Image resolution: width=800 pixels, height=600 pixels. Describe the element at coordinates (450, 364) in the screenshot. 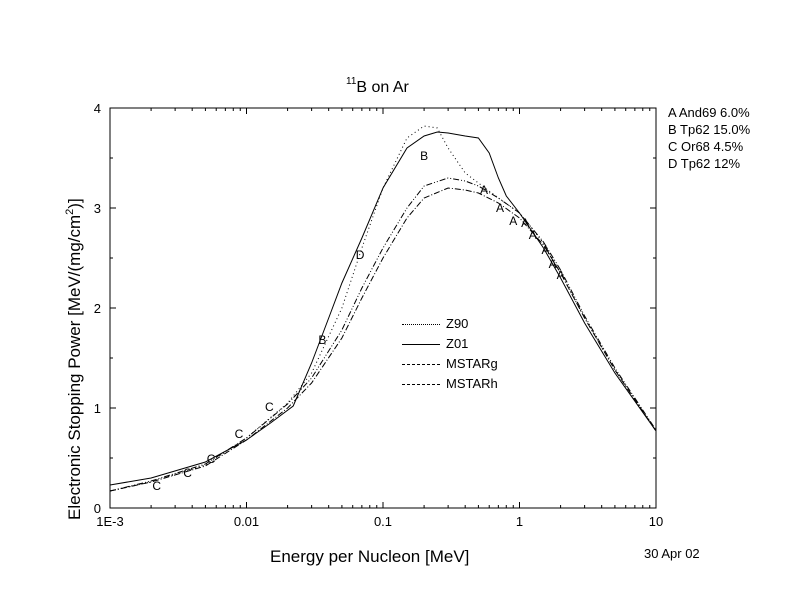

I see `legend-item-mstarg: MSTARg` at that location.